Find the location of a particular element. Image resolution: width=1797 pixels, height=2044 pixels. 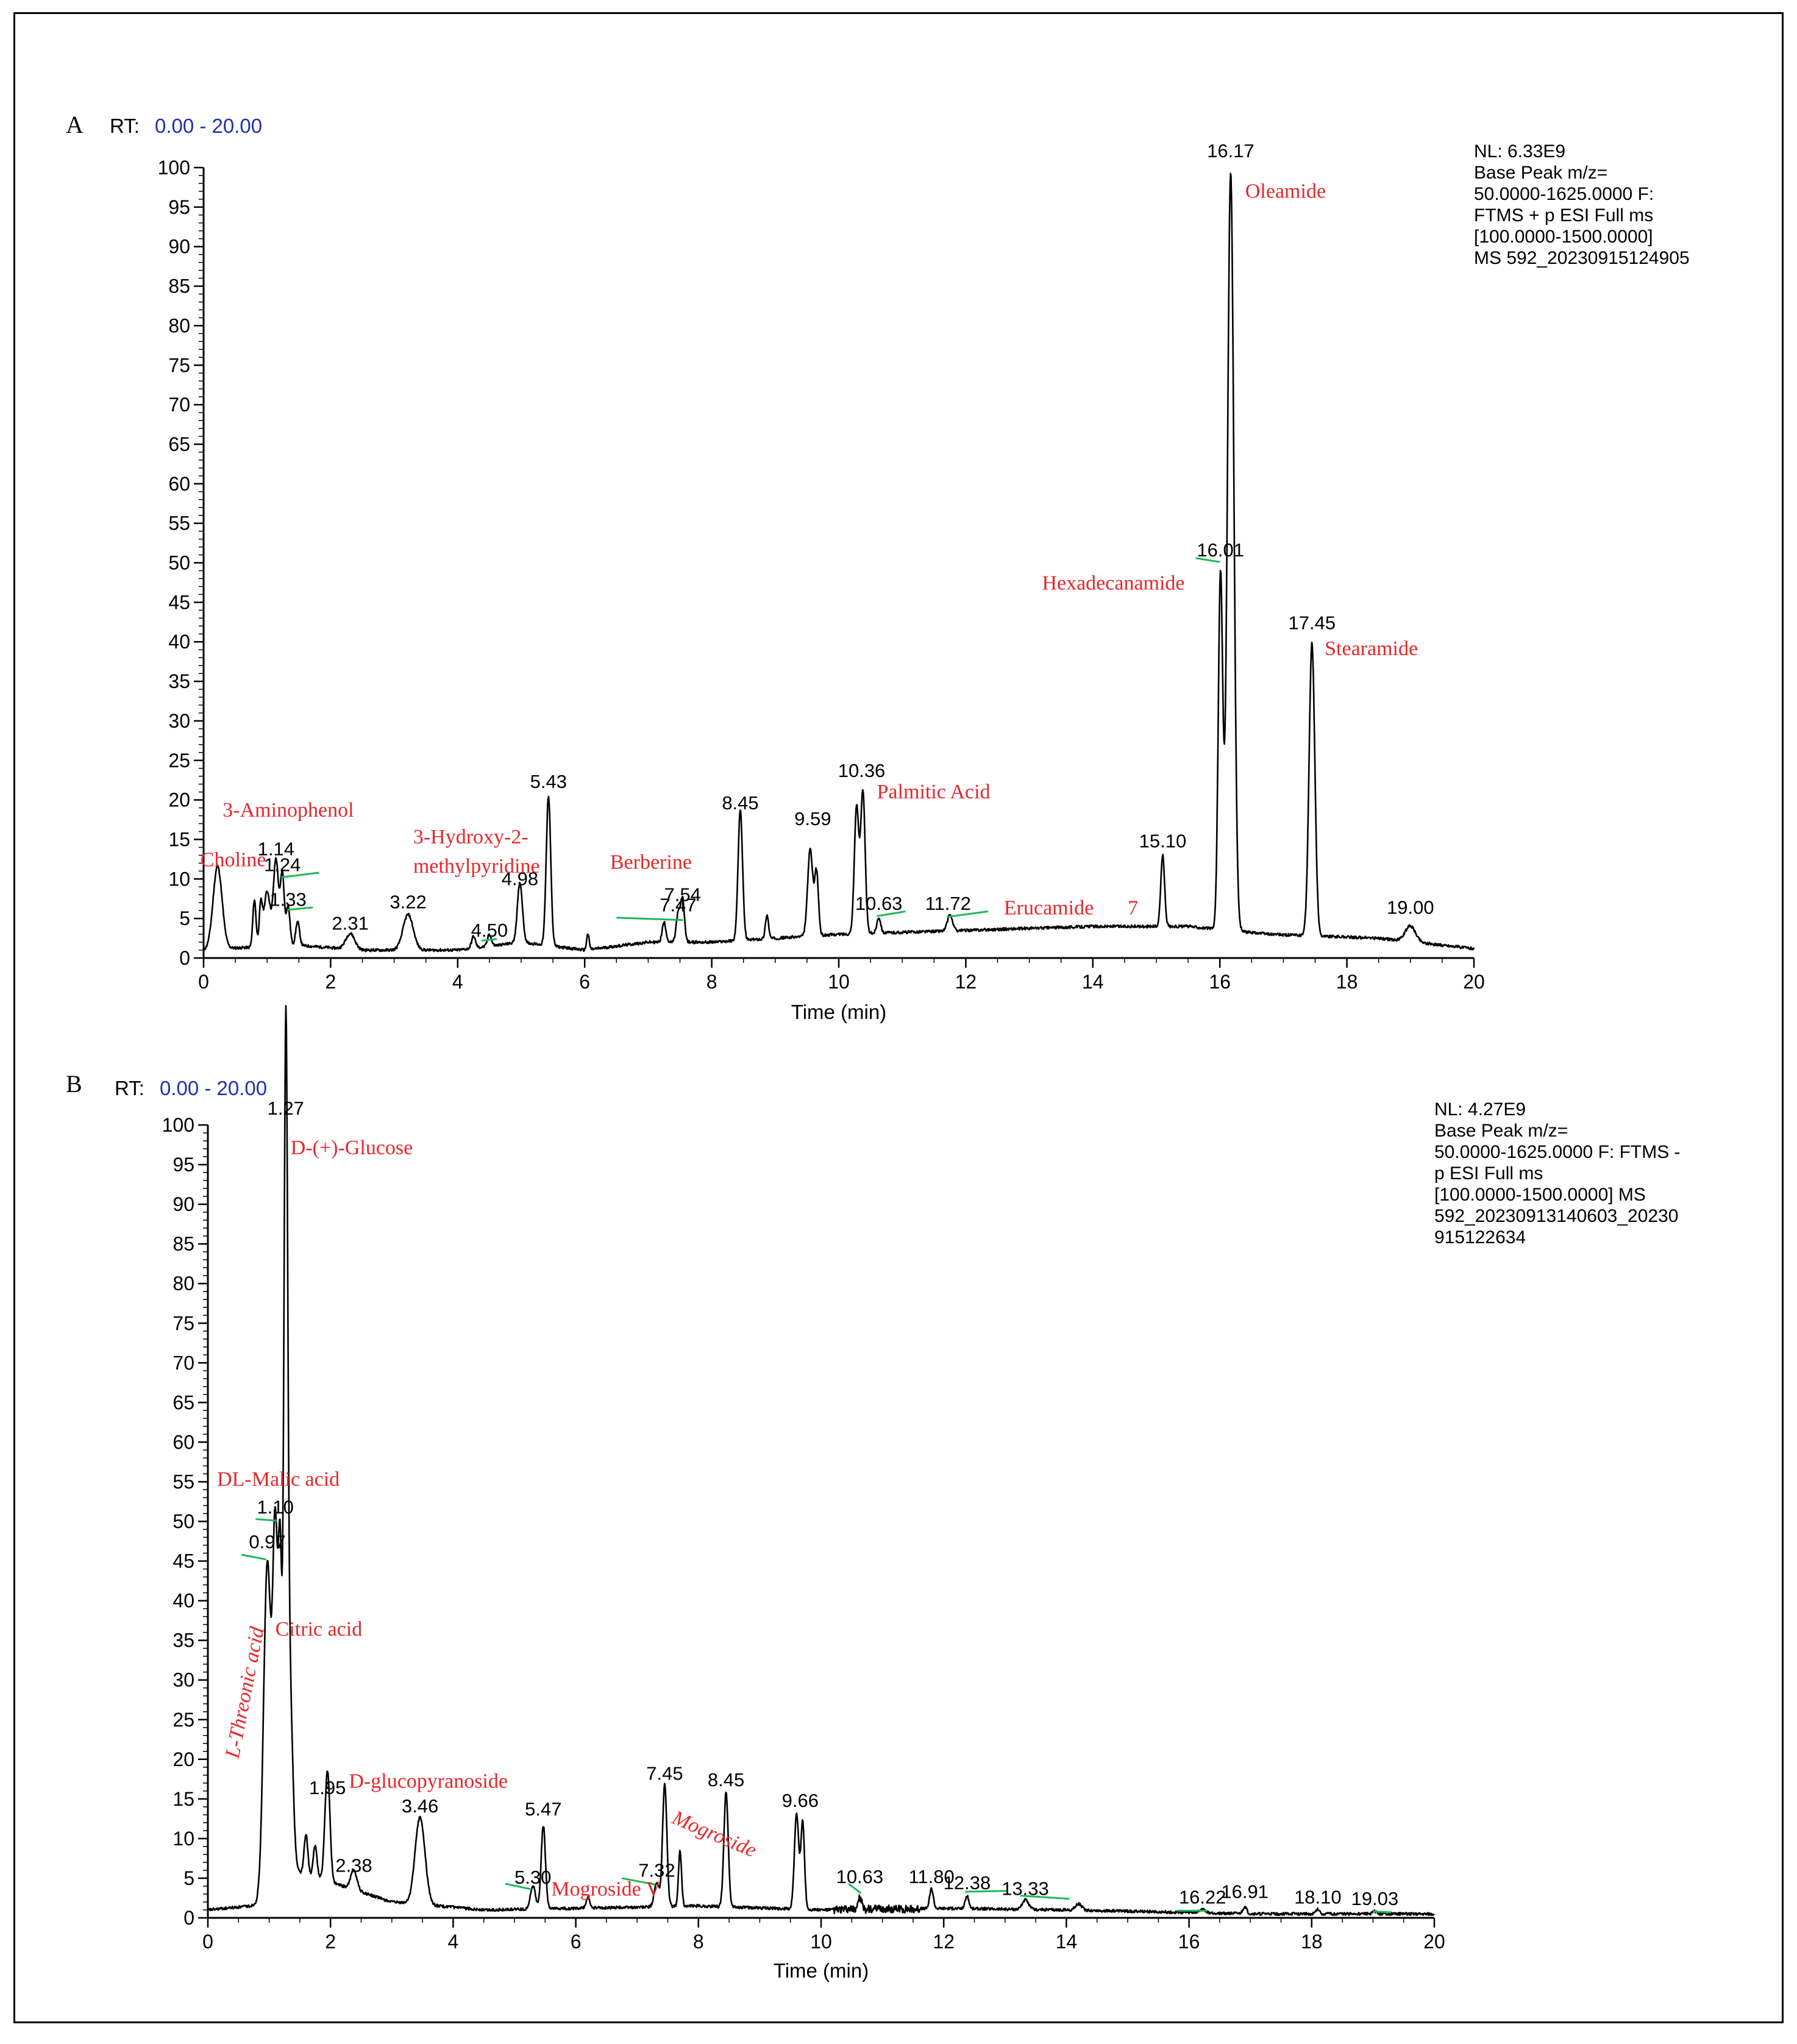

panel-label: A is located at coordinates (75, 125).